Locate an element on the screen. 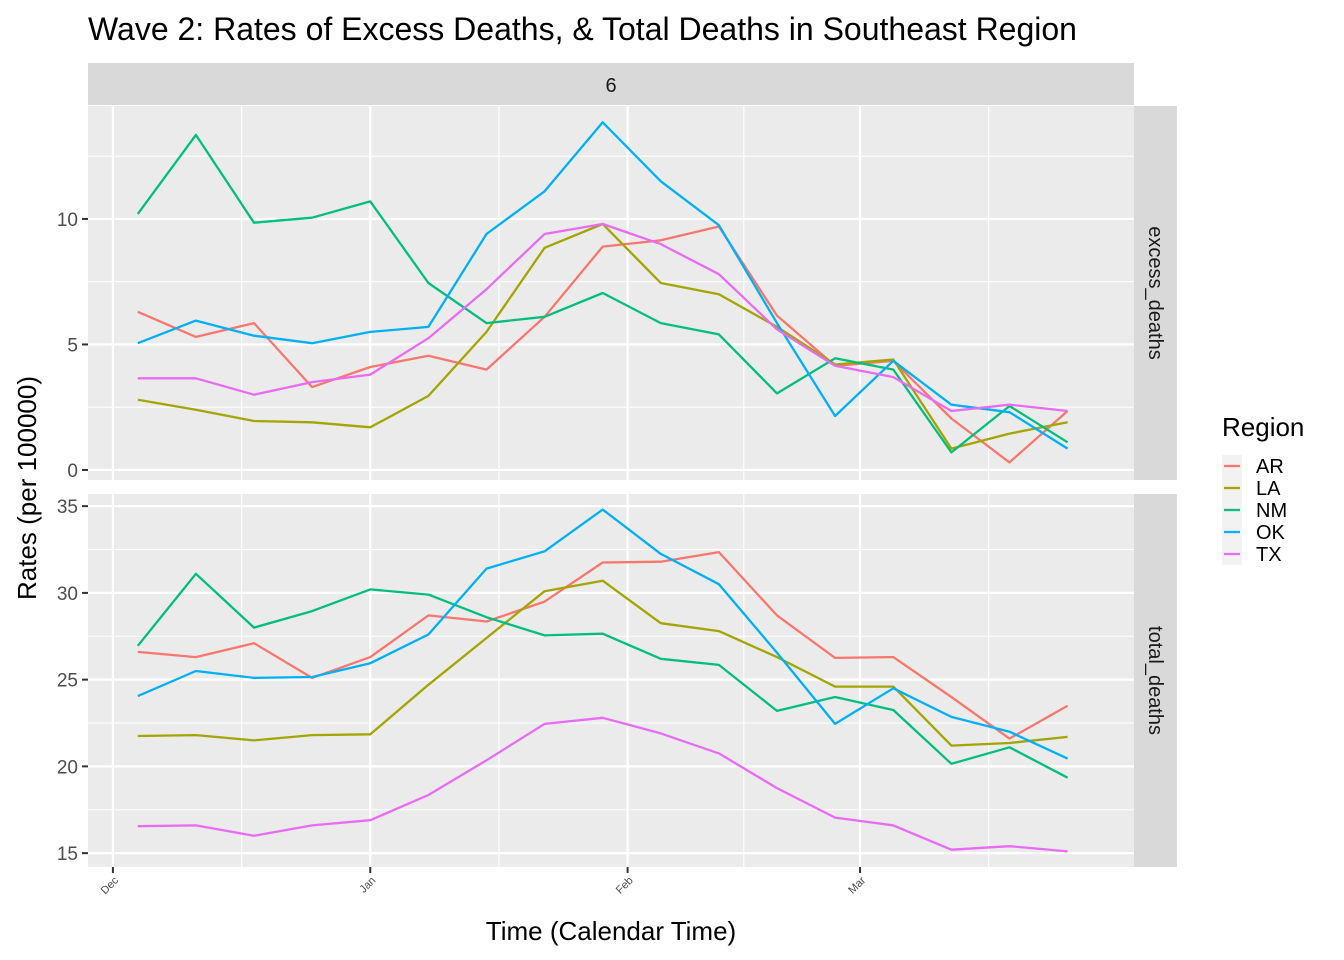 This screenshot has width=1344, height=960. legend-label: OK is located at coordinates (1271, 533).